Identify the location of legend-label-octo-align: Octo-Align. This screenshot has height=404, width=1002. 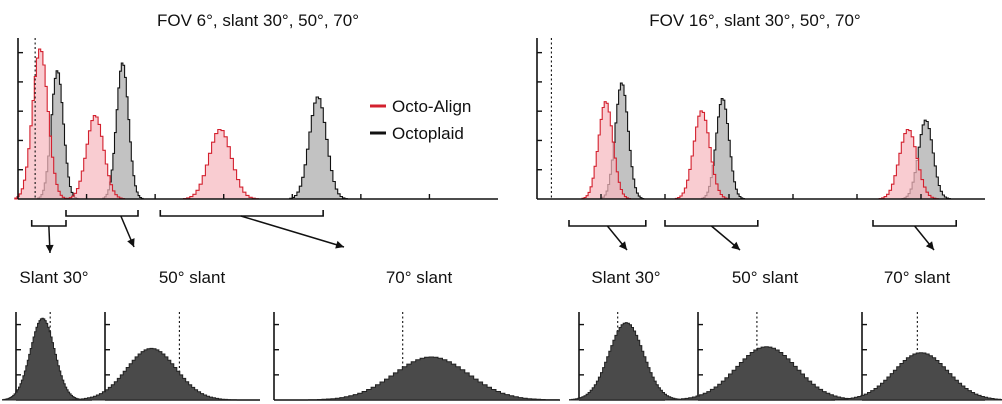
(431, 106).